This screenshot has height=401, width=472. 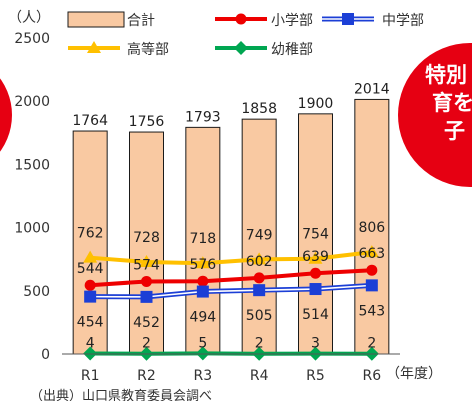 I want to click on x-tick-label: R4, so click(x=259, y=376).